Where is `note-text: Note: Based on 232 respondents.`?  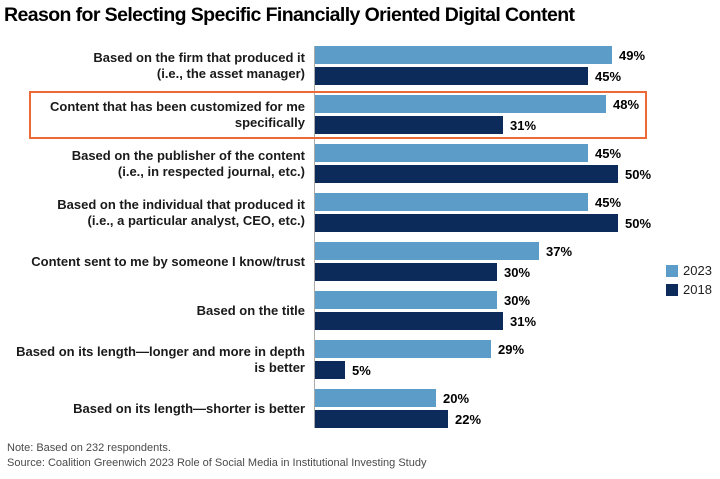
note-text: Note: Based on 232 respondents. is located at coordinates (89, 448).